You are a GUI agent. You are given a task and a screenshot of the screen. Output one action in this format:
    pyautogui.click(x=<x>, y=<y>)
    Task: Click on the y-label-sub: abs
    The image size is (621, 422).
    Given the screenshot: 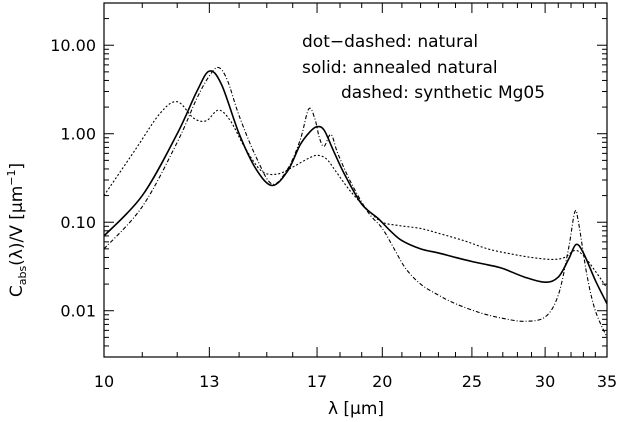 What is the action you would take?
    pyautogui.click(x=22, y=276)
    